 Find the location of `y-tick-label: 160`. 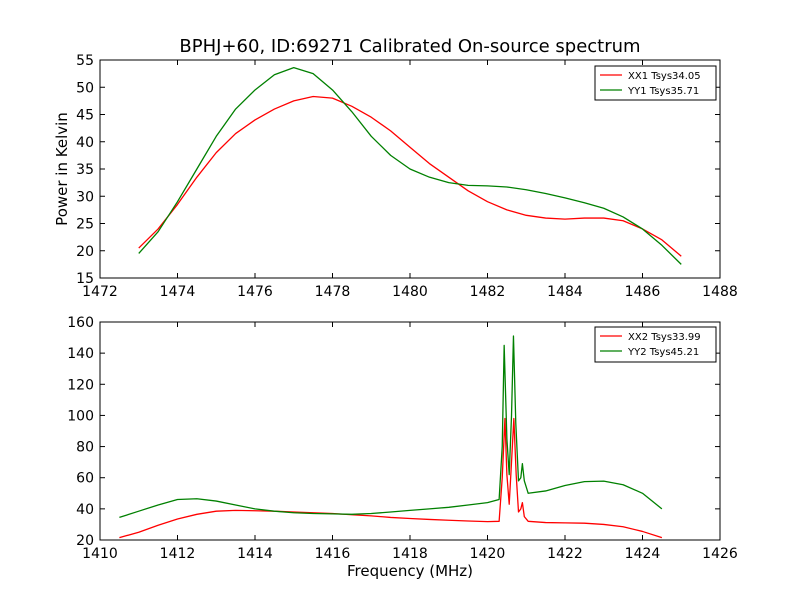

y-tick-label: 160 is located at coordinates (80, 323).